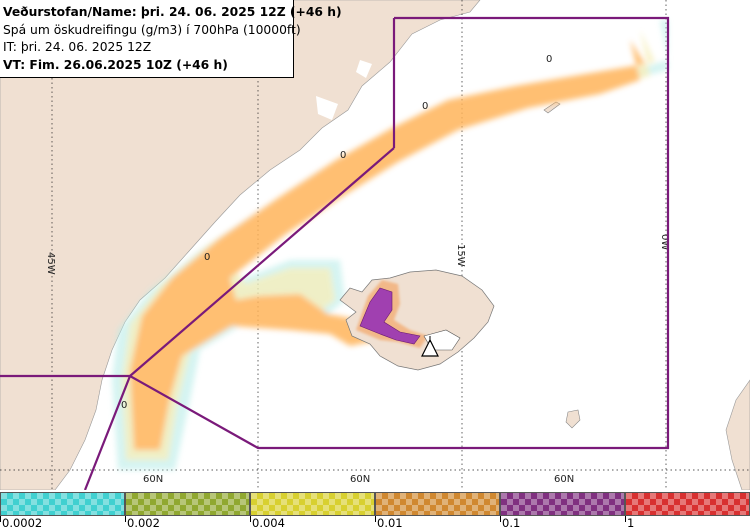 The height and width of the screenshot is (532, 750). I want to click on legend-tick-label: 0.01, so click(390, 523).